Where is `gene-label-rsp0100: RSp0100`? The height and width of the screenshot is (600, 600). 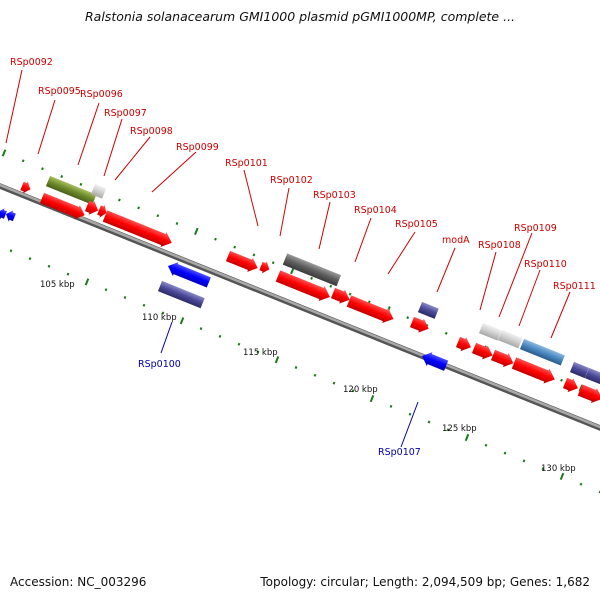
gene-label-rsp0100: RSp0100 is located at coordinates (159, 364).